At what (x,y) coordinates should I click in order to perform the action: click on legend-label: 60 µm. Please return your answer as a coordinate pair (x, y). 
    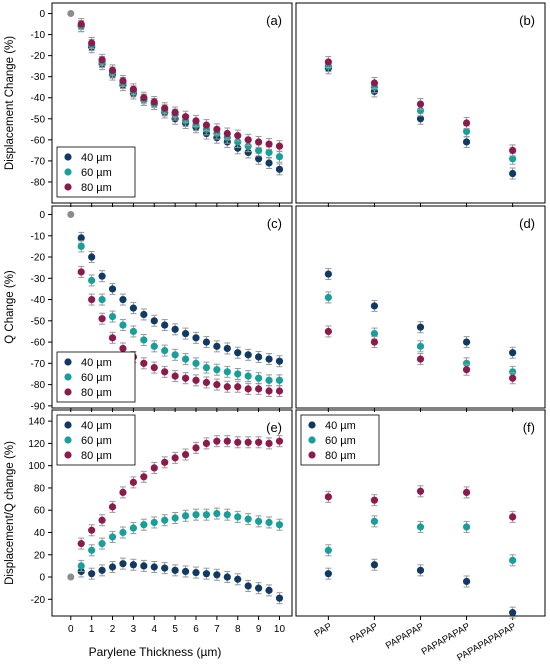
    Looking at the image, I should click on (96, 173).